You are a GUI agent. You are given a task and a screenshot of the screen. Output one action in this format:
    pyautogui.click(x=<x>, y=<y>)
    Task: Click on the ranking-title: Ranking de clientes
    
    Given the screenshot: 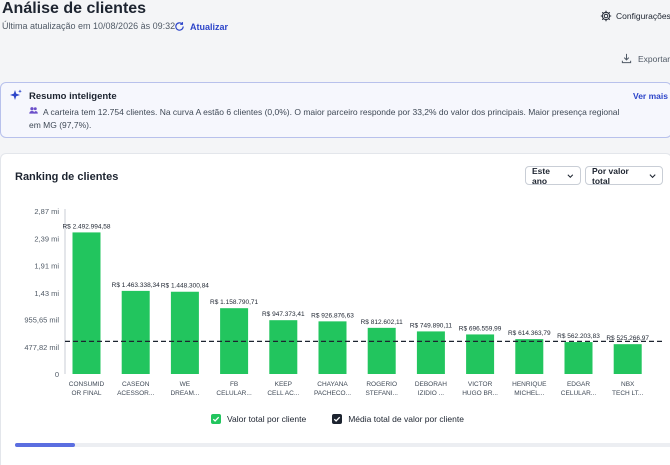 What is the action you would take?
    pyautogui.click(x=67, y=177)
    